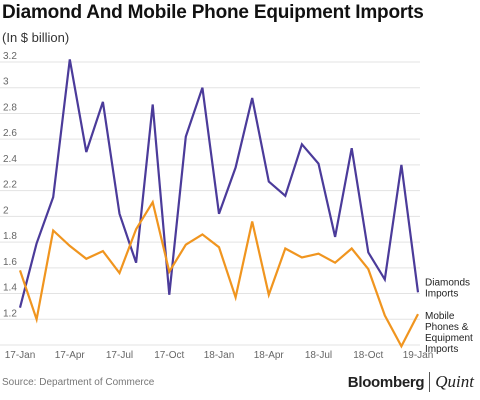 This screenshot has height=400, width=480. Describe the element at coordinates (441, 349) in the screenshot. I see `series-label-2: Imports` at that location.